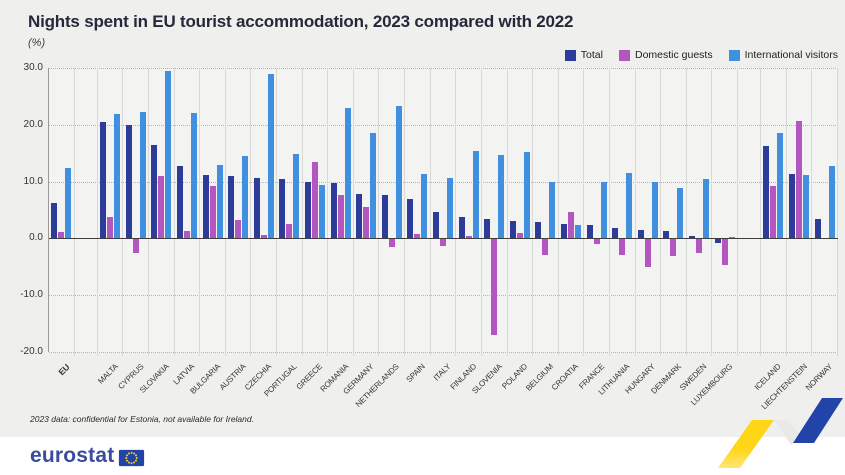  Describe the element at coordinates (654, 210) in the screenshot. I see `bar-international-visitors-hungary` at that location.